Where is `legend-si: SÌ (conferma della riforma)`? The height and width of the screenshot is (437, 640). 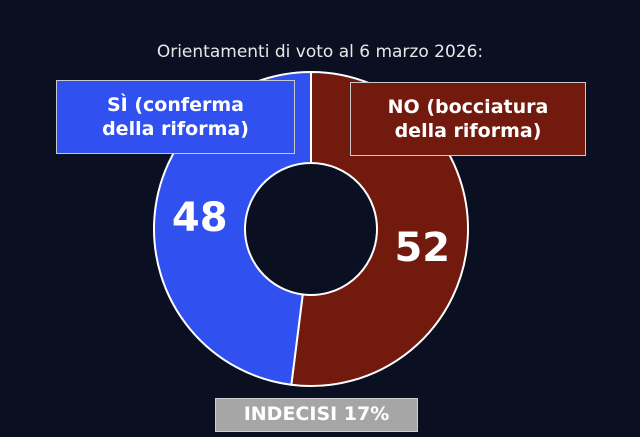 legend-si: SÌ (conferma della riforma) is located at coordinates (175, 117).